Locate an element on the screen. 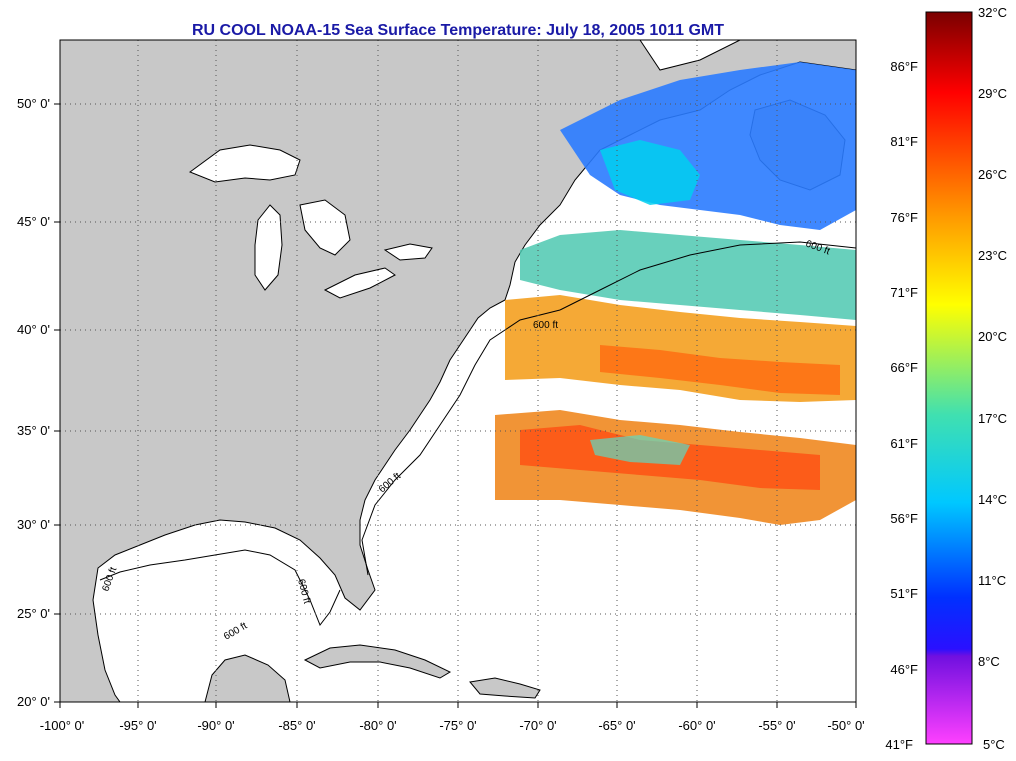 Image resolution: width=1016 pixels, height=761 pixels. fahrenheit-label: 61°F is located at coordinates (904, 443).